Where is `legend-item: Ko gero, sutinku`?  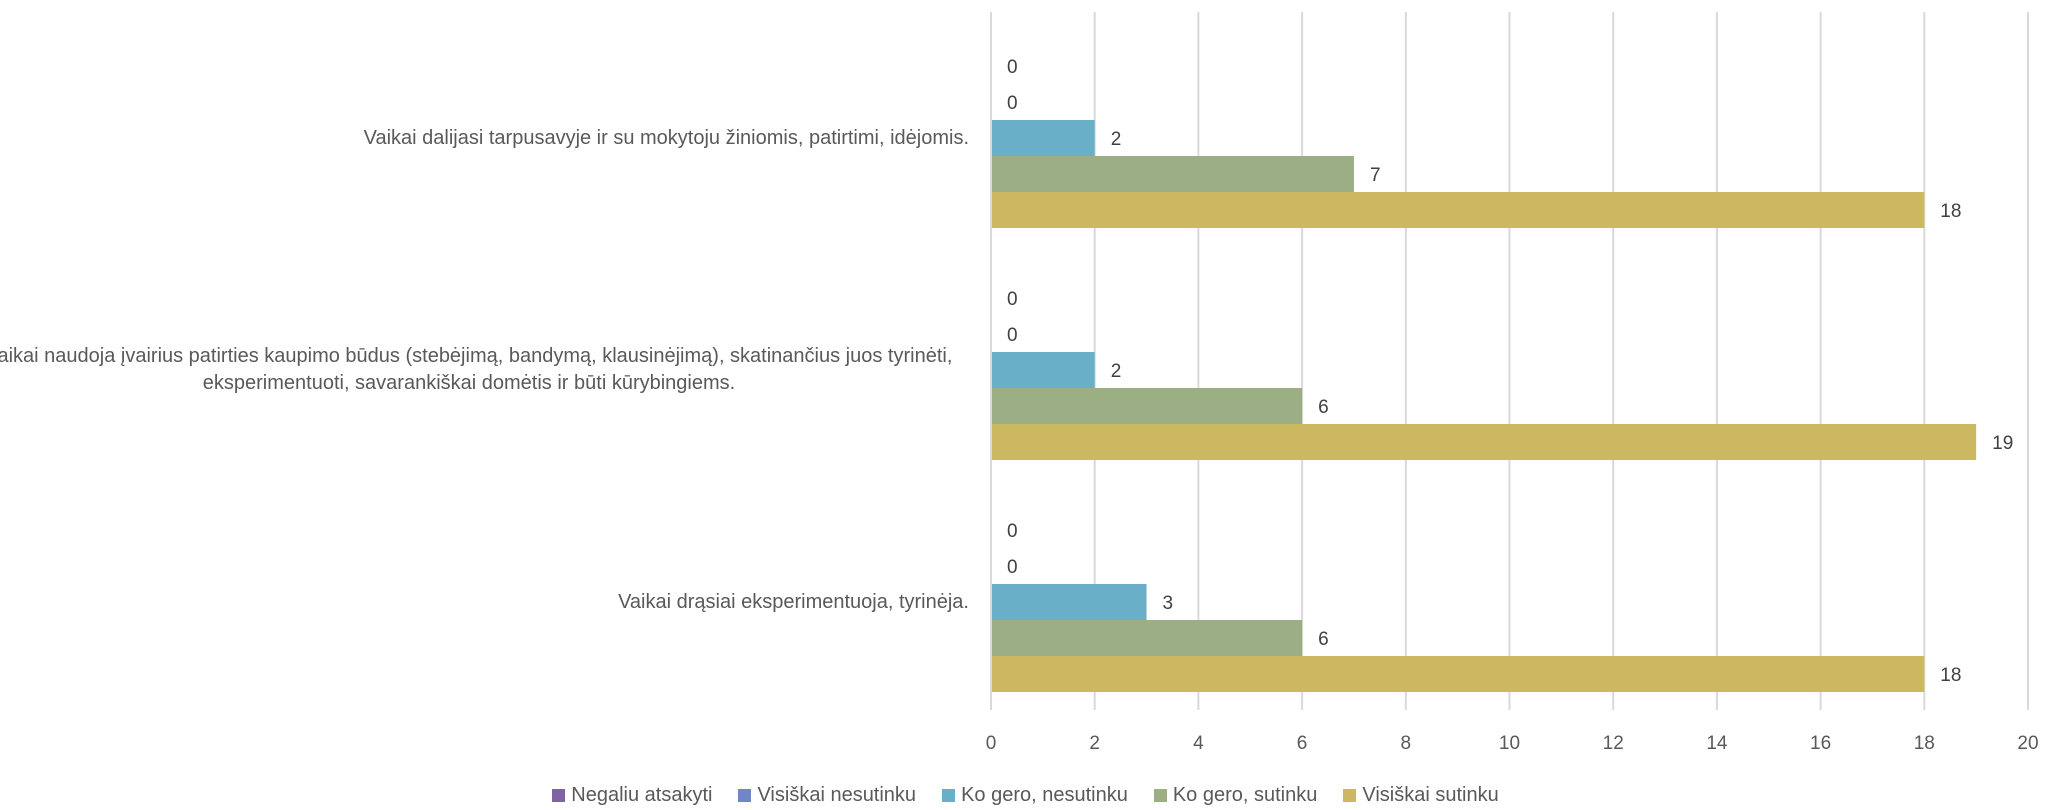
legend-item: Ko gero, sutinku is located at coordinates (1235, 795).